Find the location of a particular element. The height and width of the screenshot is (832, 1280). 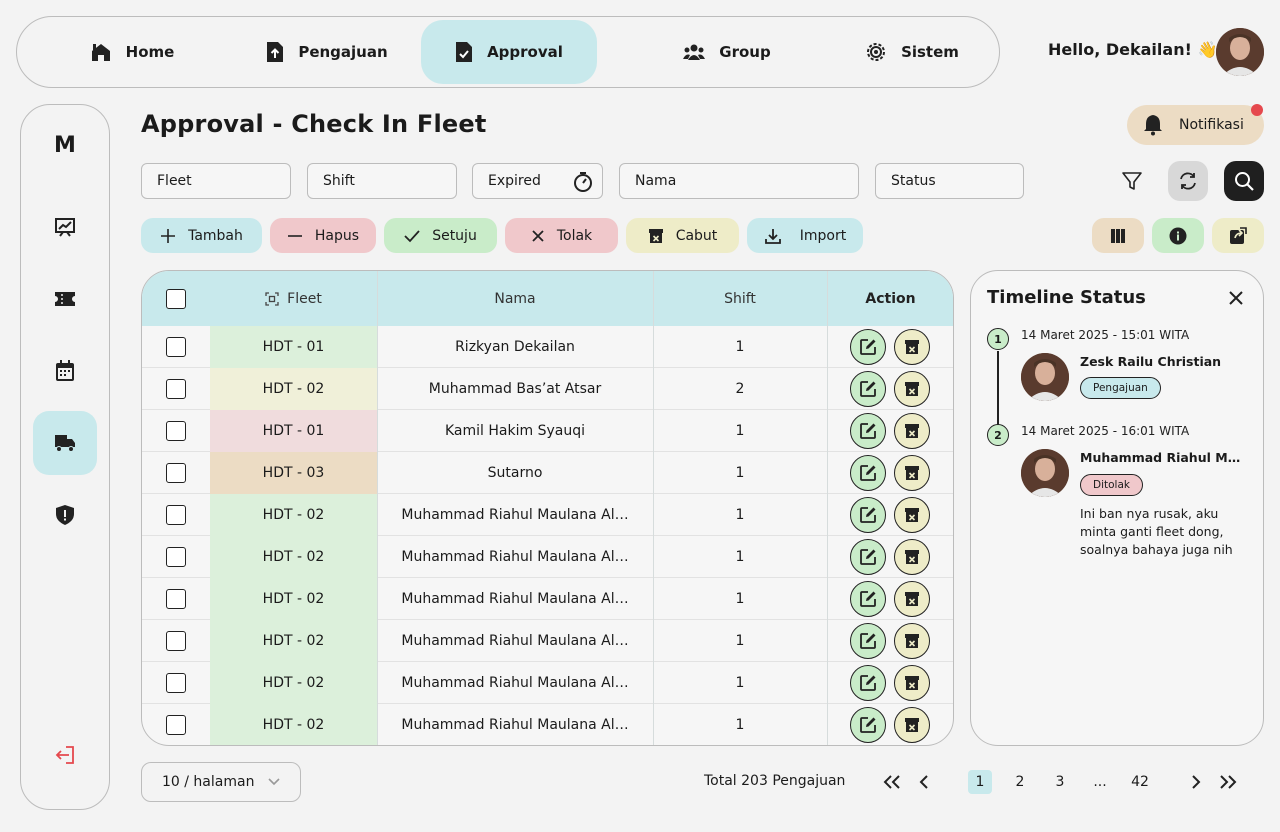

logout-button is located at coordinates (65, 755).